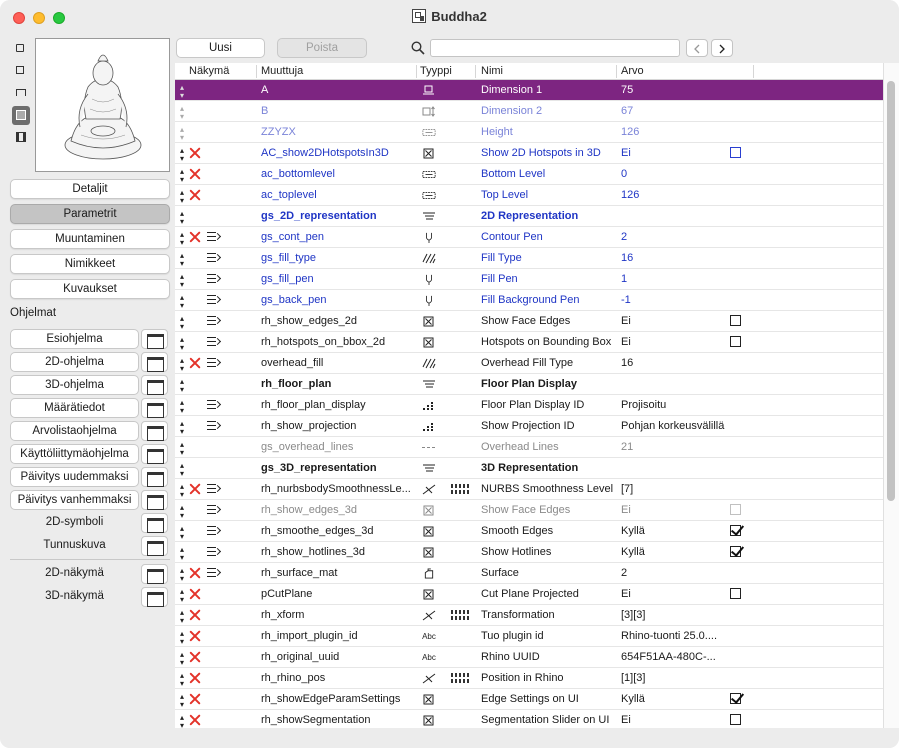  Describe the element at coordinates (154, 362) in the screenshot. I see `2d-script-window-icon` at that location.